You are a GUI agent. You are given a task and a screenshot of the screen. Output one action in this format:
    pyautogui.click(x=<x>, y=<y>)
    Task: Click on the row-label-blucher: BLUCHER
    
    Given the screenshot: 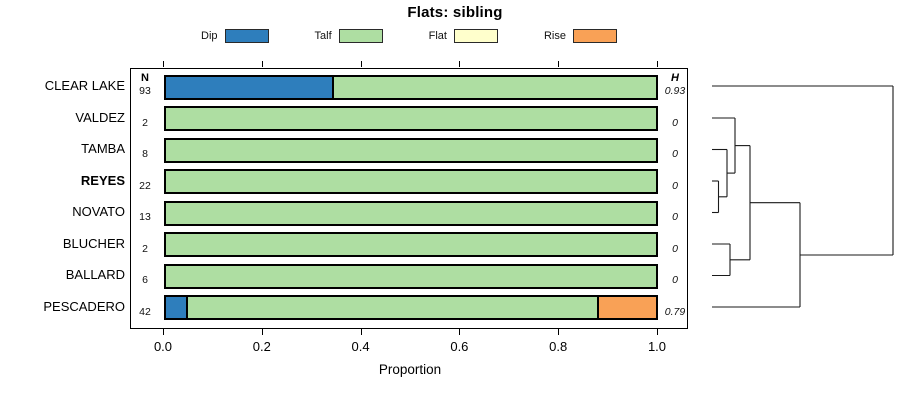 What is the action you would take?
    pyautogui.click(x=93, y=243)
    